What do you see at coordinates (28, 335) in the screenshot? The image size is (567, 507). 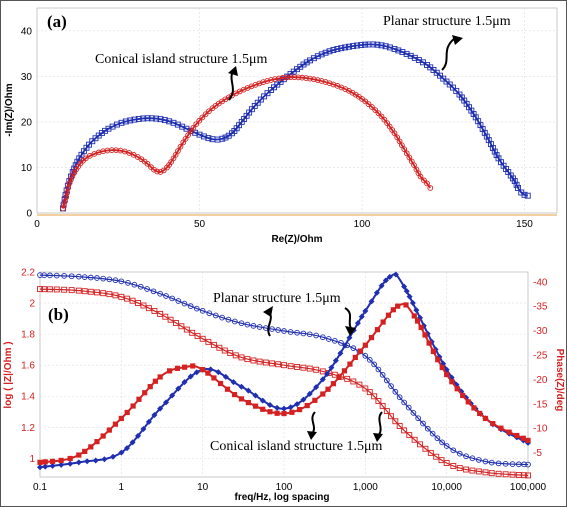 I see `y-tick-label-b: 1.8` at bounding box center [28, 335].